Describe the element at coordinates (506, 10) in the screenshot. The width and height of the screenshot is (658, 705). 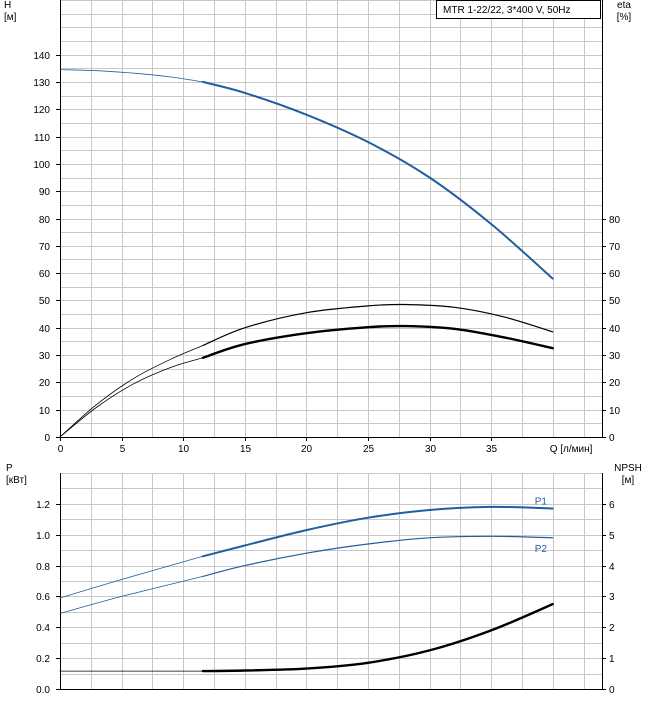
I see `chart-title: MTR 1-22/22, 3*400 V, 50Hz` at that location.